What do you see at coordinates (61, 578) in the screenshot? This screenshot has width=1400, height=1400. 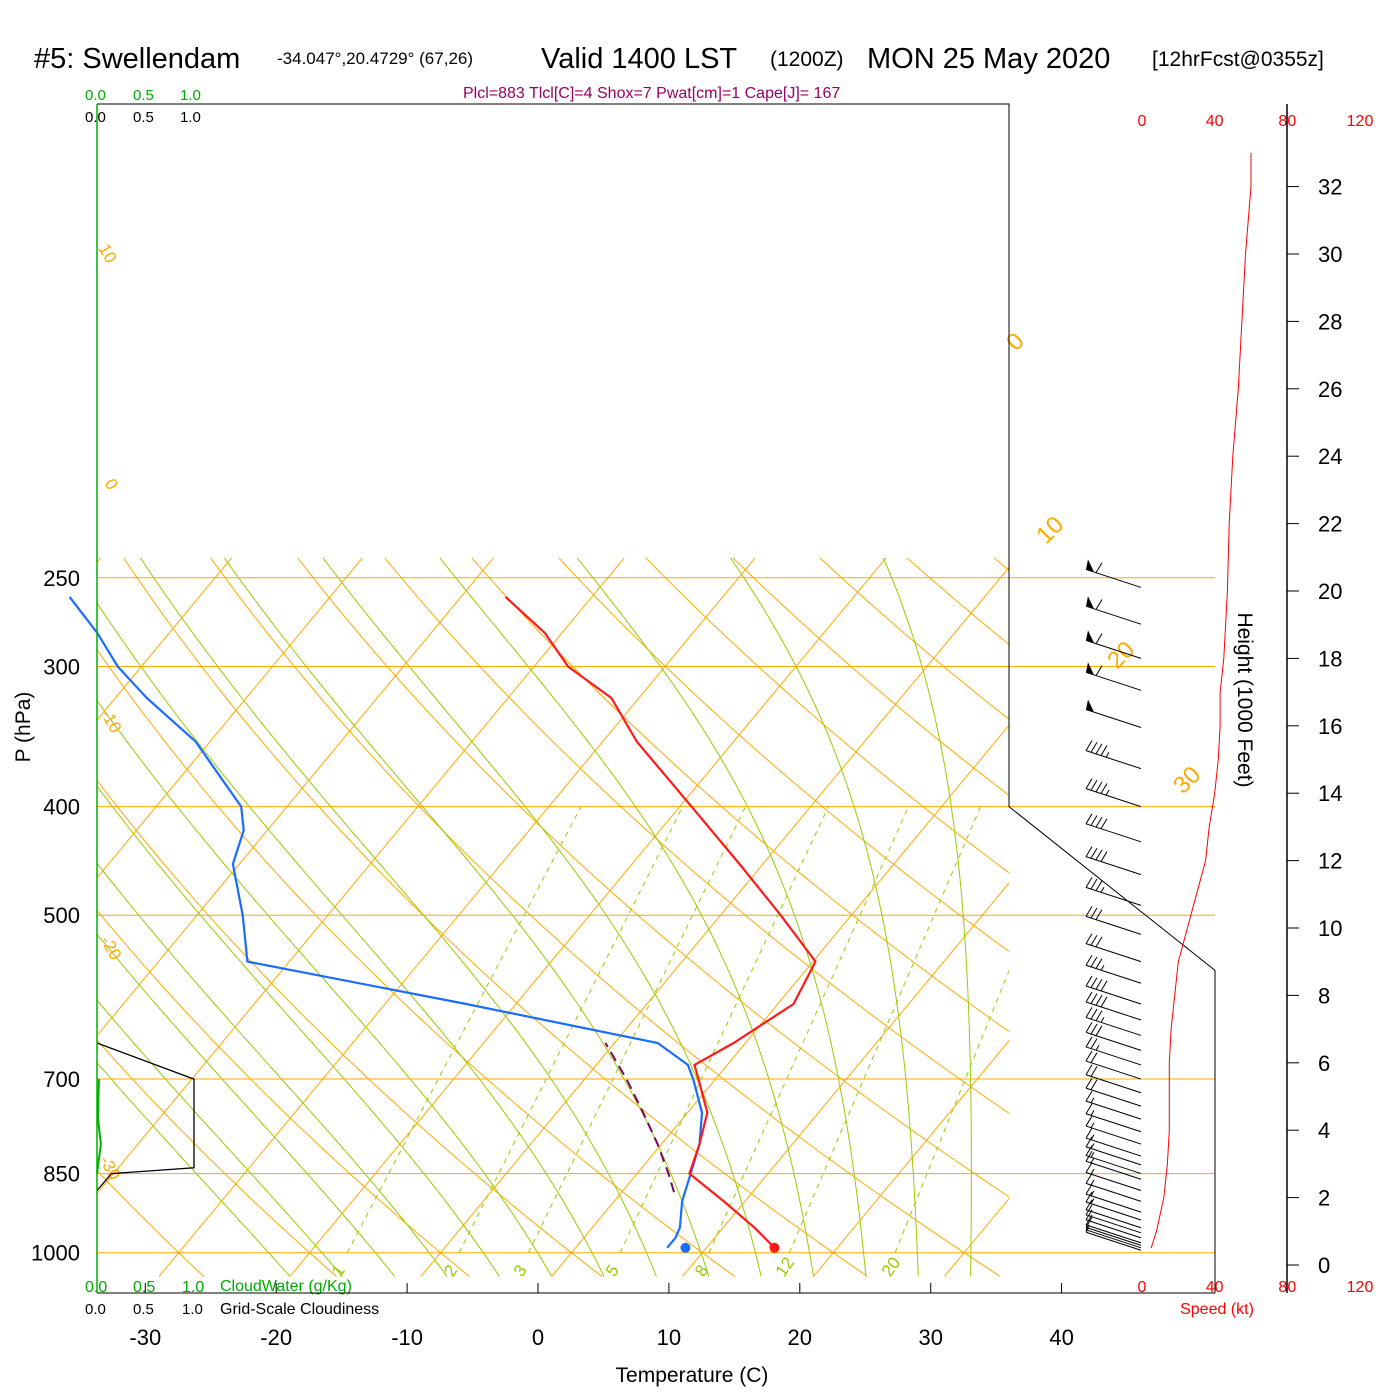 I see `p-tick-label-250: 250` at bounding box center [61, 578].